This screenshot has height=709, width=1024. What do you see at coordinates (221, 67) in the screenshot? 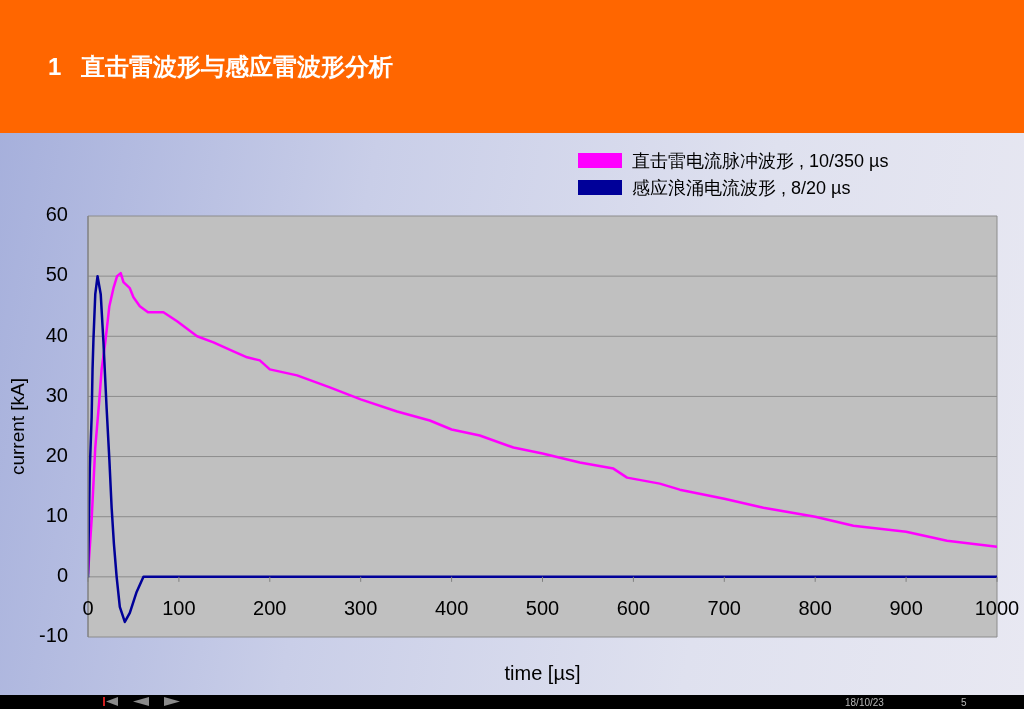
I see `chart-title: 1 直击雷波形与感应雷波形分析` at bounding box center [221, 67].